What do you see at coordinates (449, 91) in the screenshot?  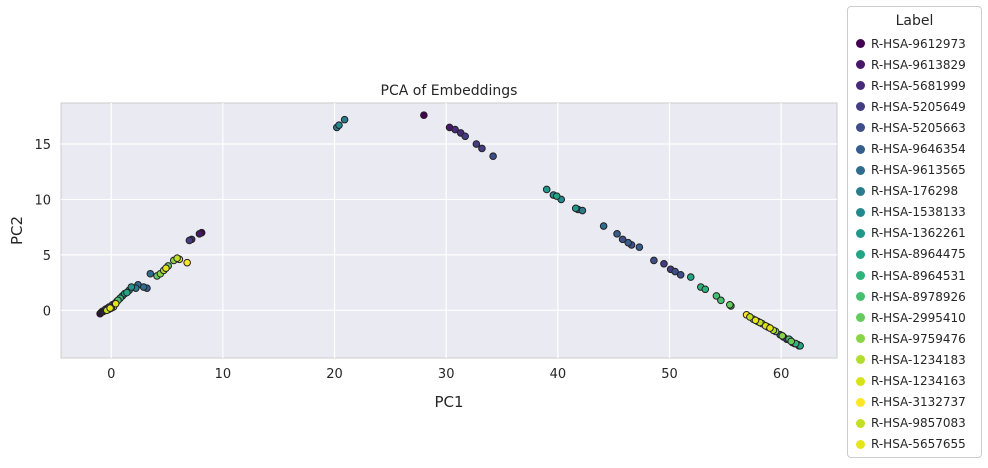 I see `chart-title: PCA of Embeddings` at bounding box center [449, 91].